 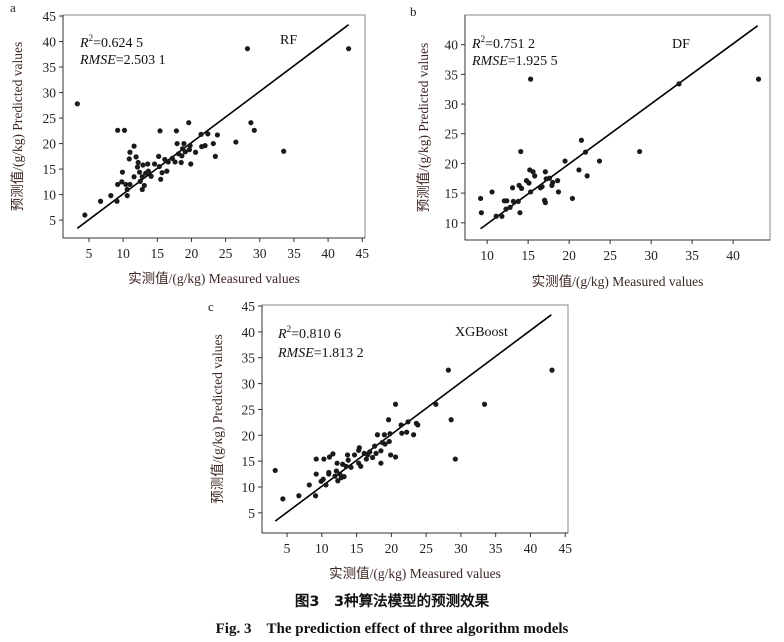 I want to click on model-name: DF, so click(x=681, y=44).